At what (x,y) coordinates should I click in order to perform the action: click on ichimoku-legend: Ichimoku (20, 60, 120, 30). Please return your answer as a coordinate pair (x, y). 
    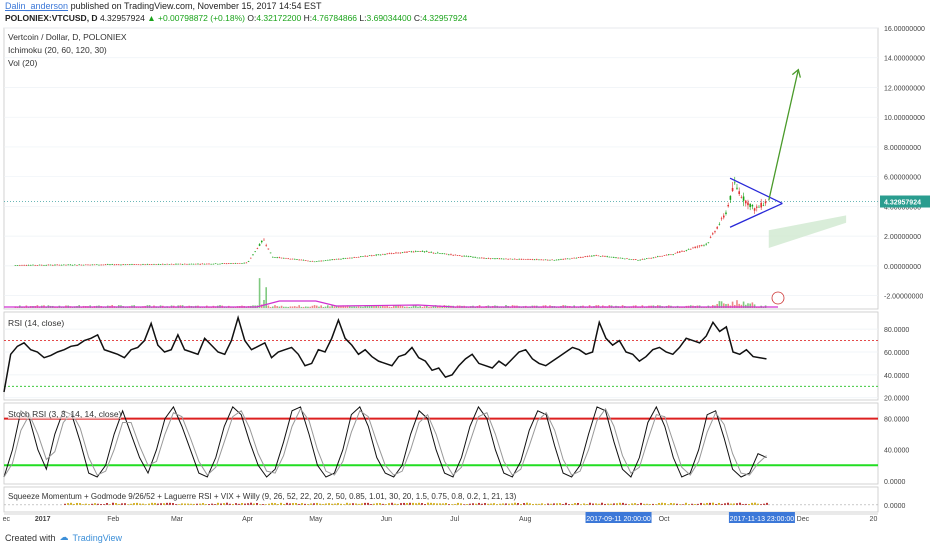
    Looking at the image, I should click on (57, 50).